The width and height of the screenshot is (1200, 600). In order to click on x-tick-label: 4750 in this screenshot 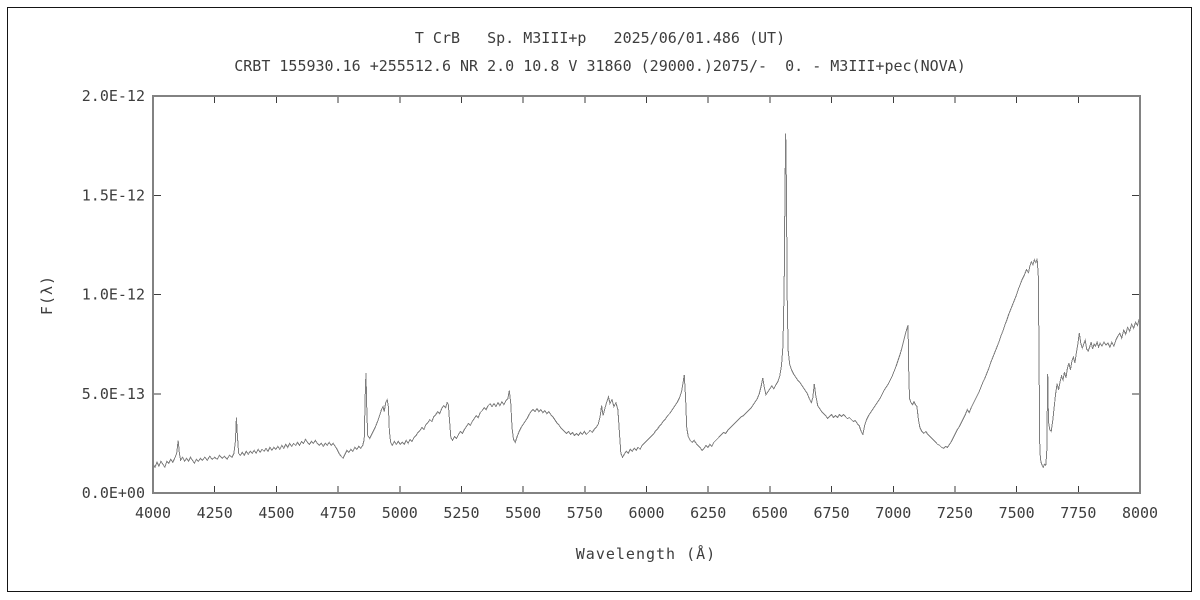, I will do `click(338, 513)`.